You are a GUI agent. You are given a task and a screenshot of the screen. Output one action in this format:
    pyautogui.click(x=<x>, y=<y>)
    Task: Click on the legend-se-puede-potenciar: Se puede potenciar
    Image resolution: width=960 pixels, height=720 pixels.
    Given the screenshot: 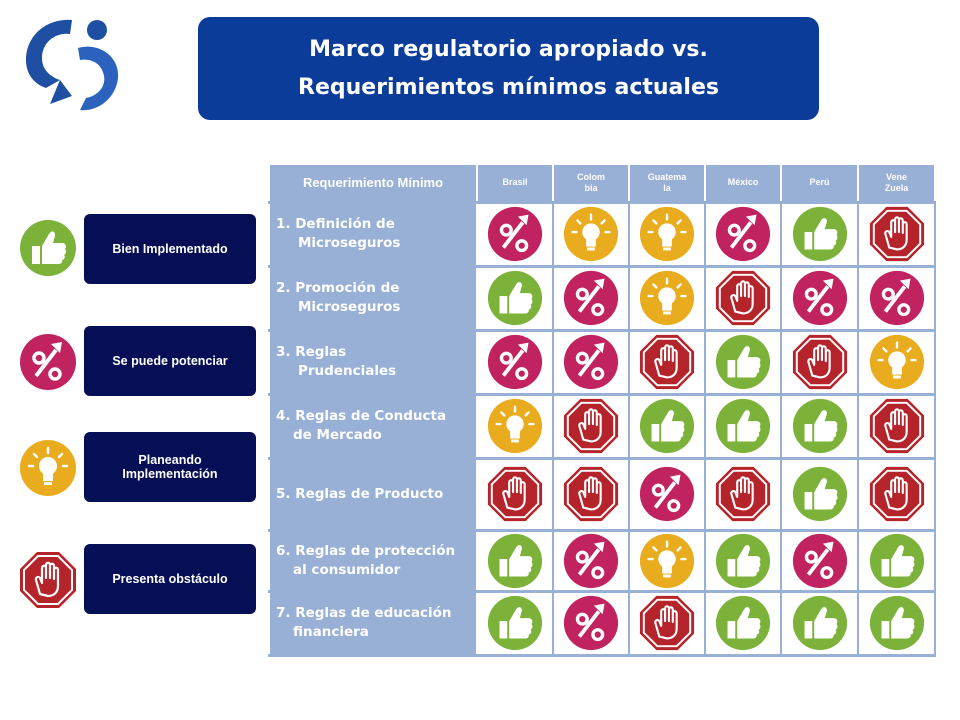 What is the action you would take?
    pyautogui.click(x=170, y=361)
    